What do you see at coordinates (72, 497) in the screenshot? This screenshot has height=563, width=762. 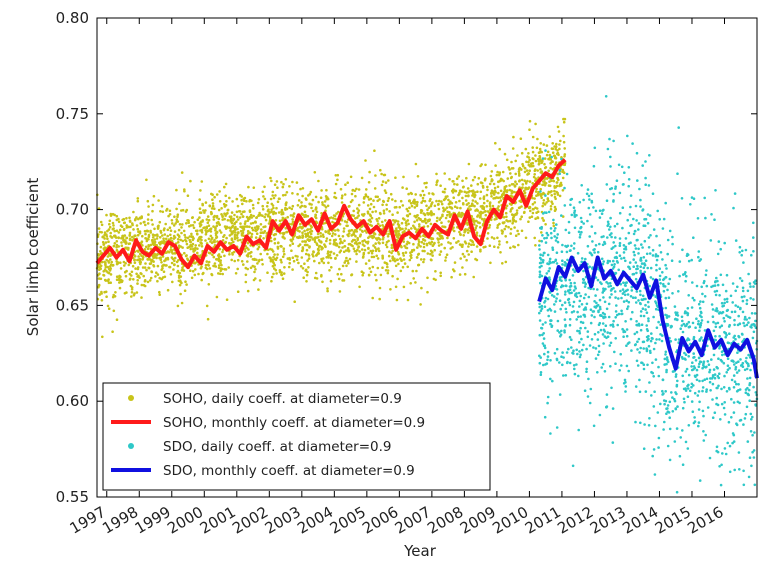 I see `y-tick-label: 0.55` at bounding box center [72, 497].